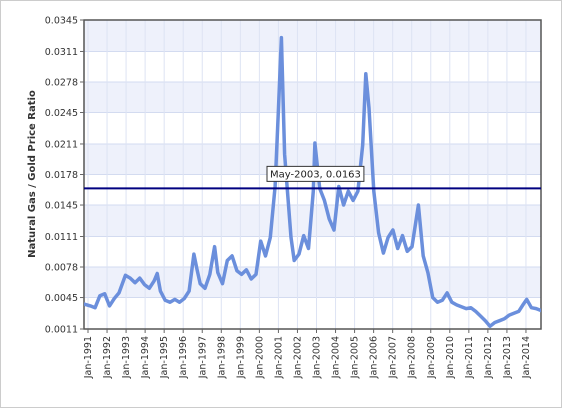 The image size is (564, 414). What do you see at coordinates (107, 357) in the screenshot?
I see `x-tick-label: Jan-1992` at bounding box center [107, 357].